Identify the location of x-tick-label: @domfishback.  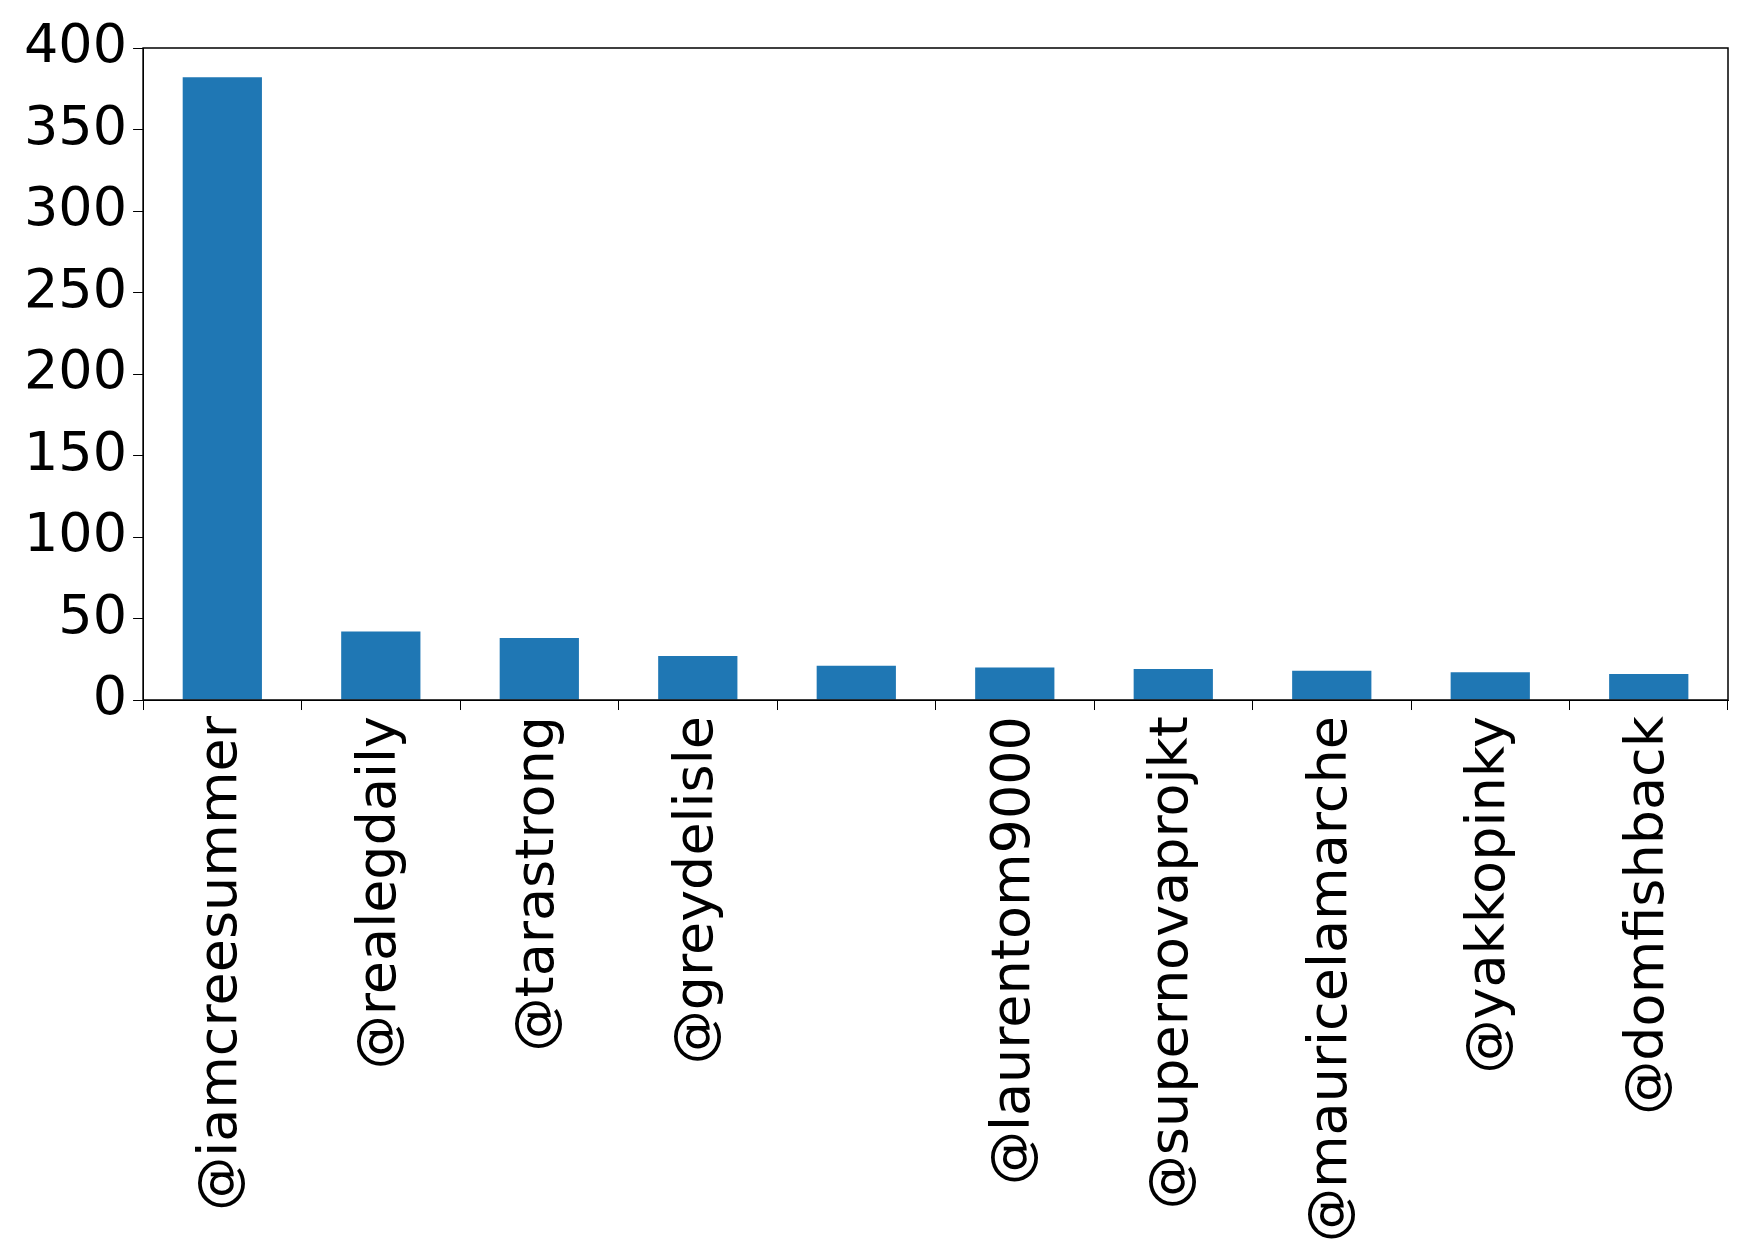
(1644, 915).